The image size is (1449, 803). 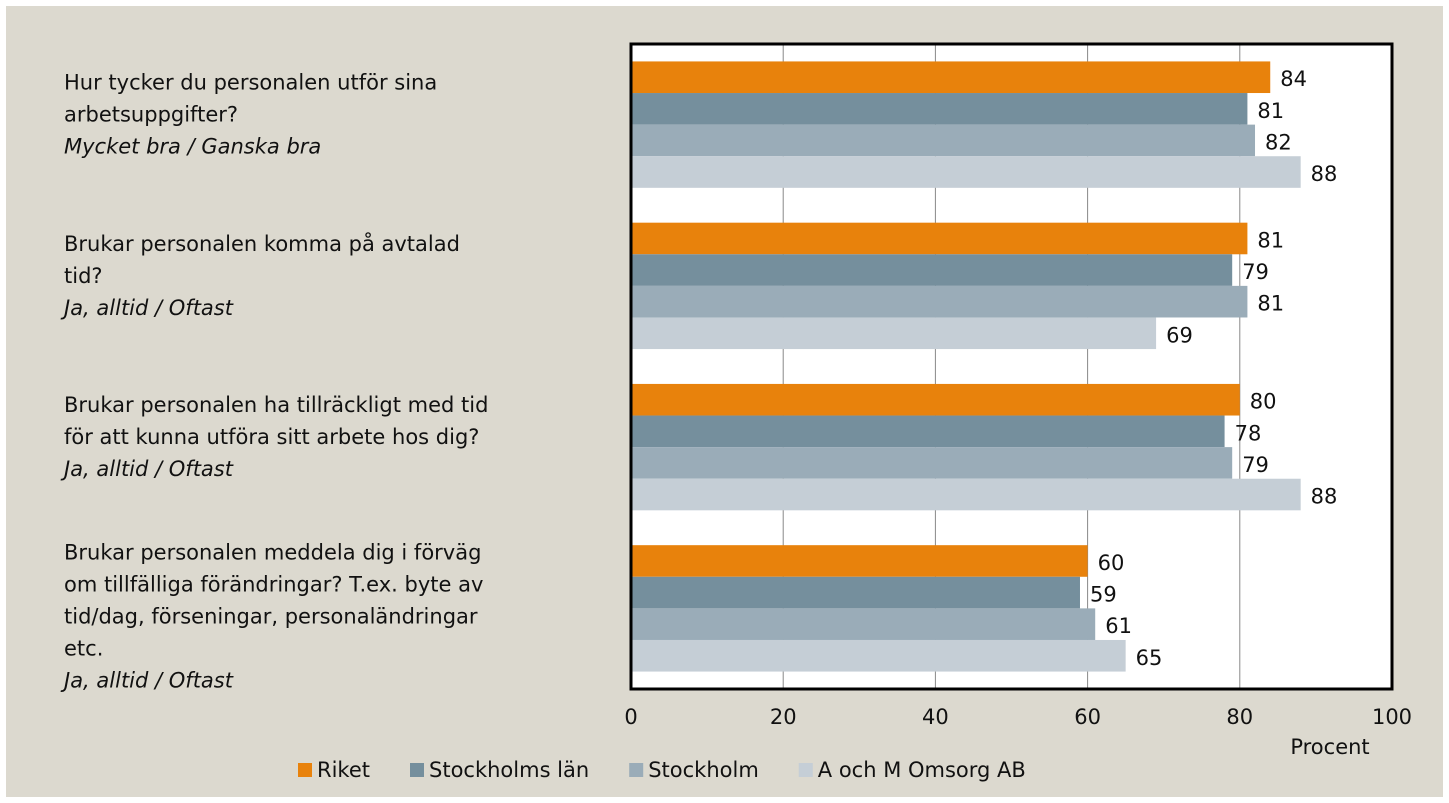 I want to click on x-tick-label: 60, so click(x=1087, y=717).